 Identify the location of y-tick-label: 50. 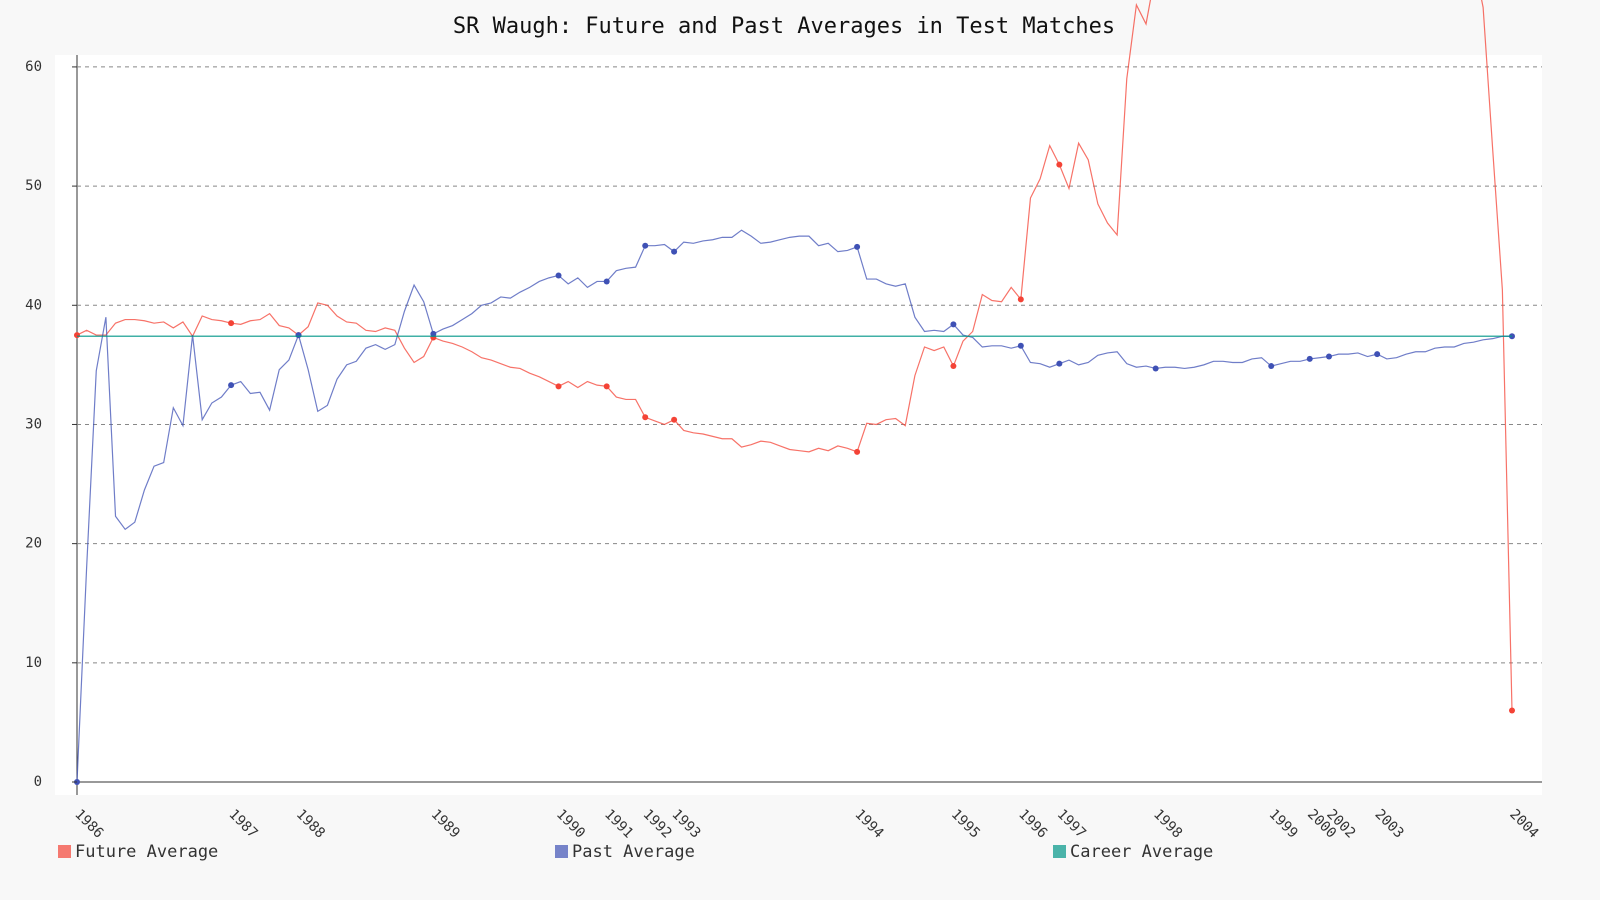
(33, 186).